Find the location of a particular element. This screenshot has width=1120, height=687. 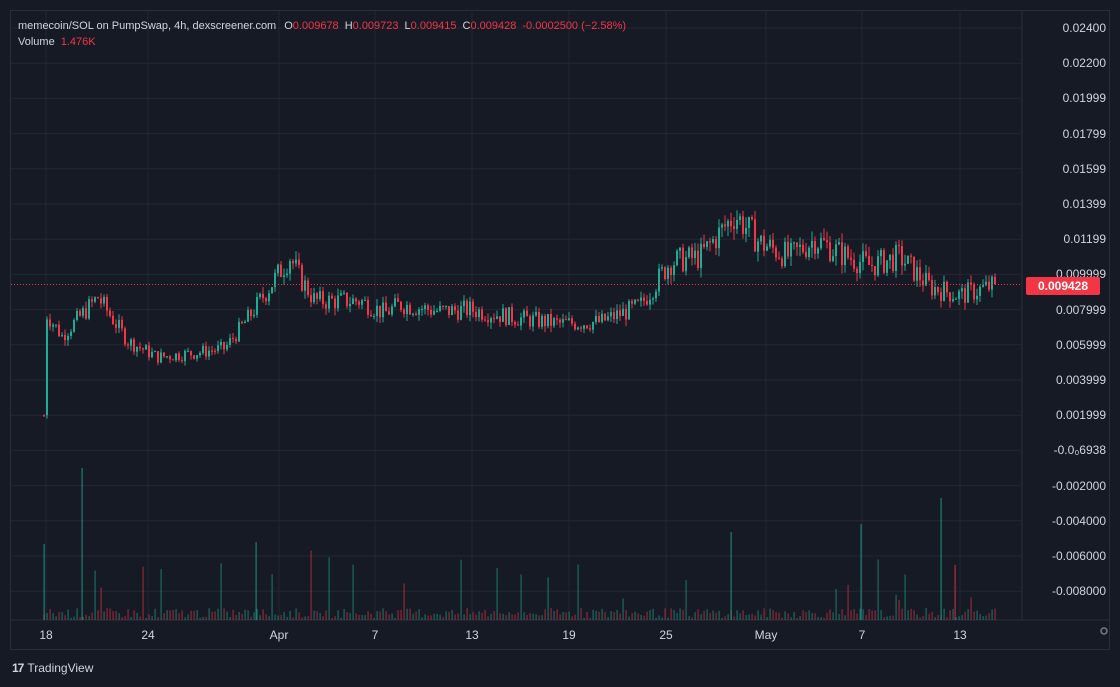

chart-settings-icon is located at coordinates (1104, 631).